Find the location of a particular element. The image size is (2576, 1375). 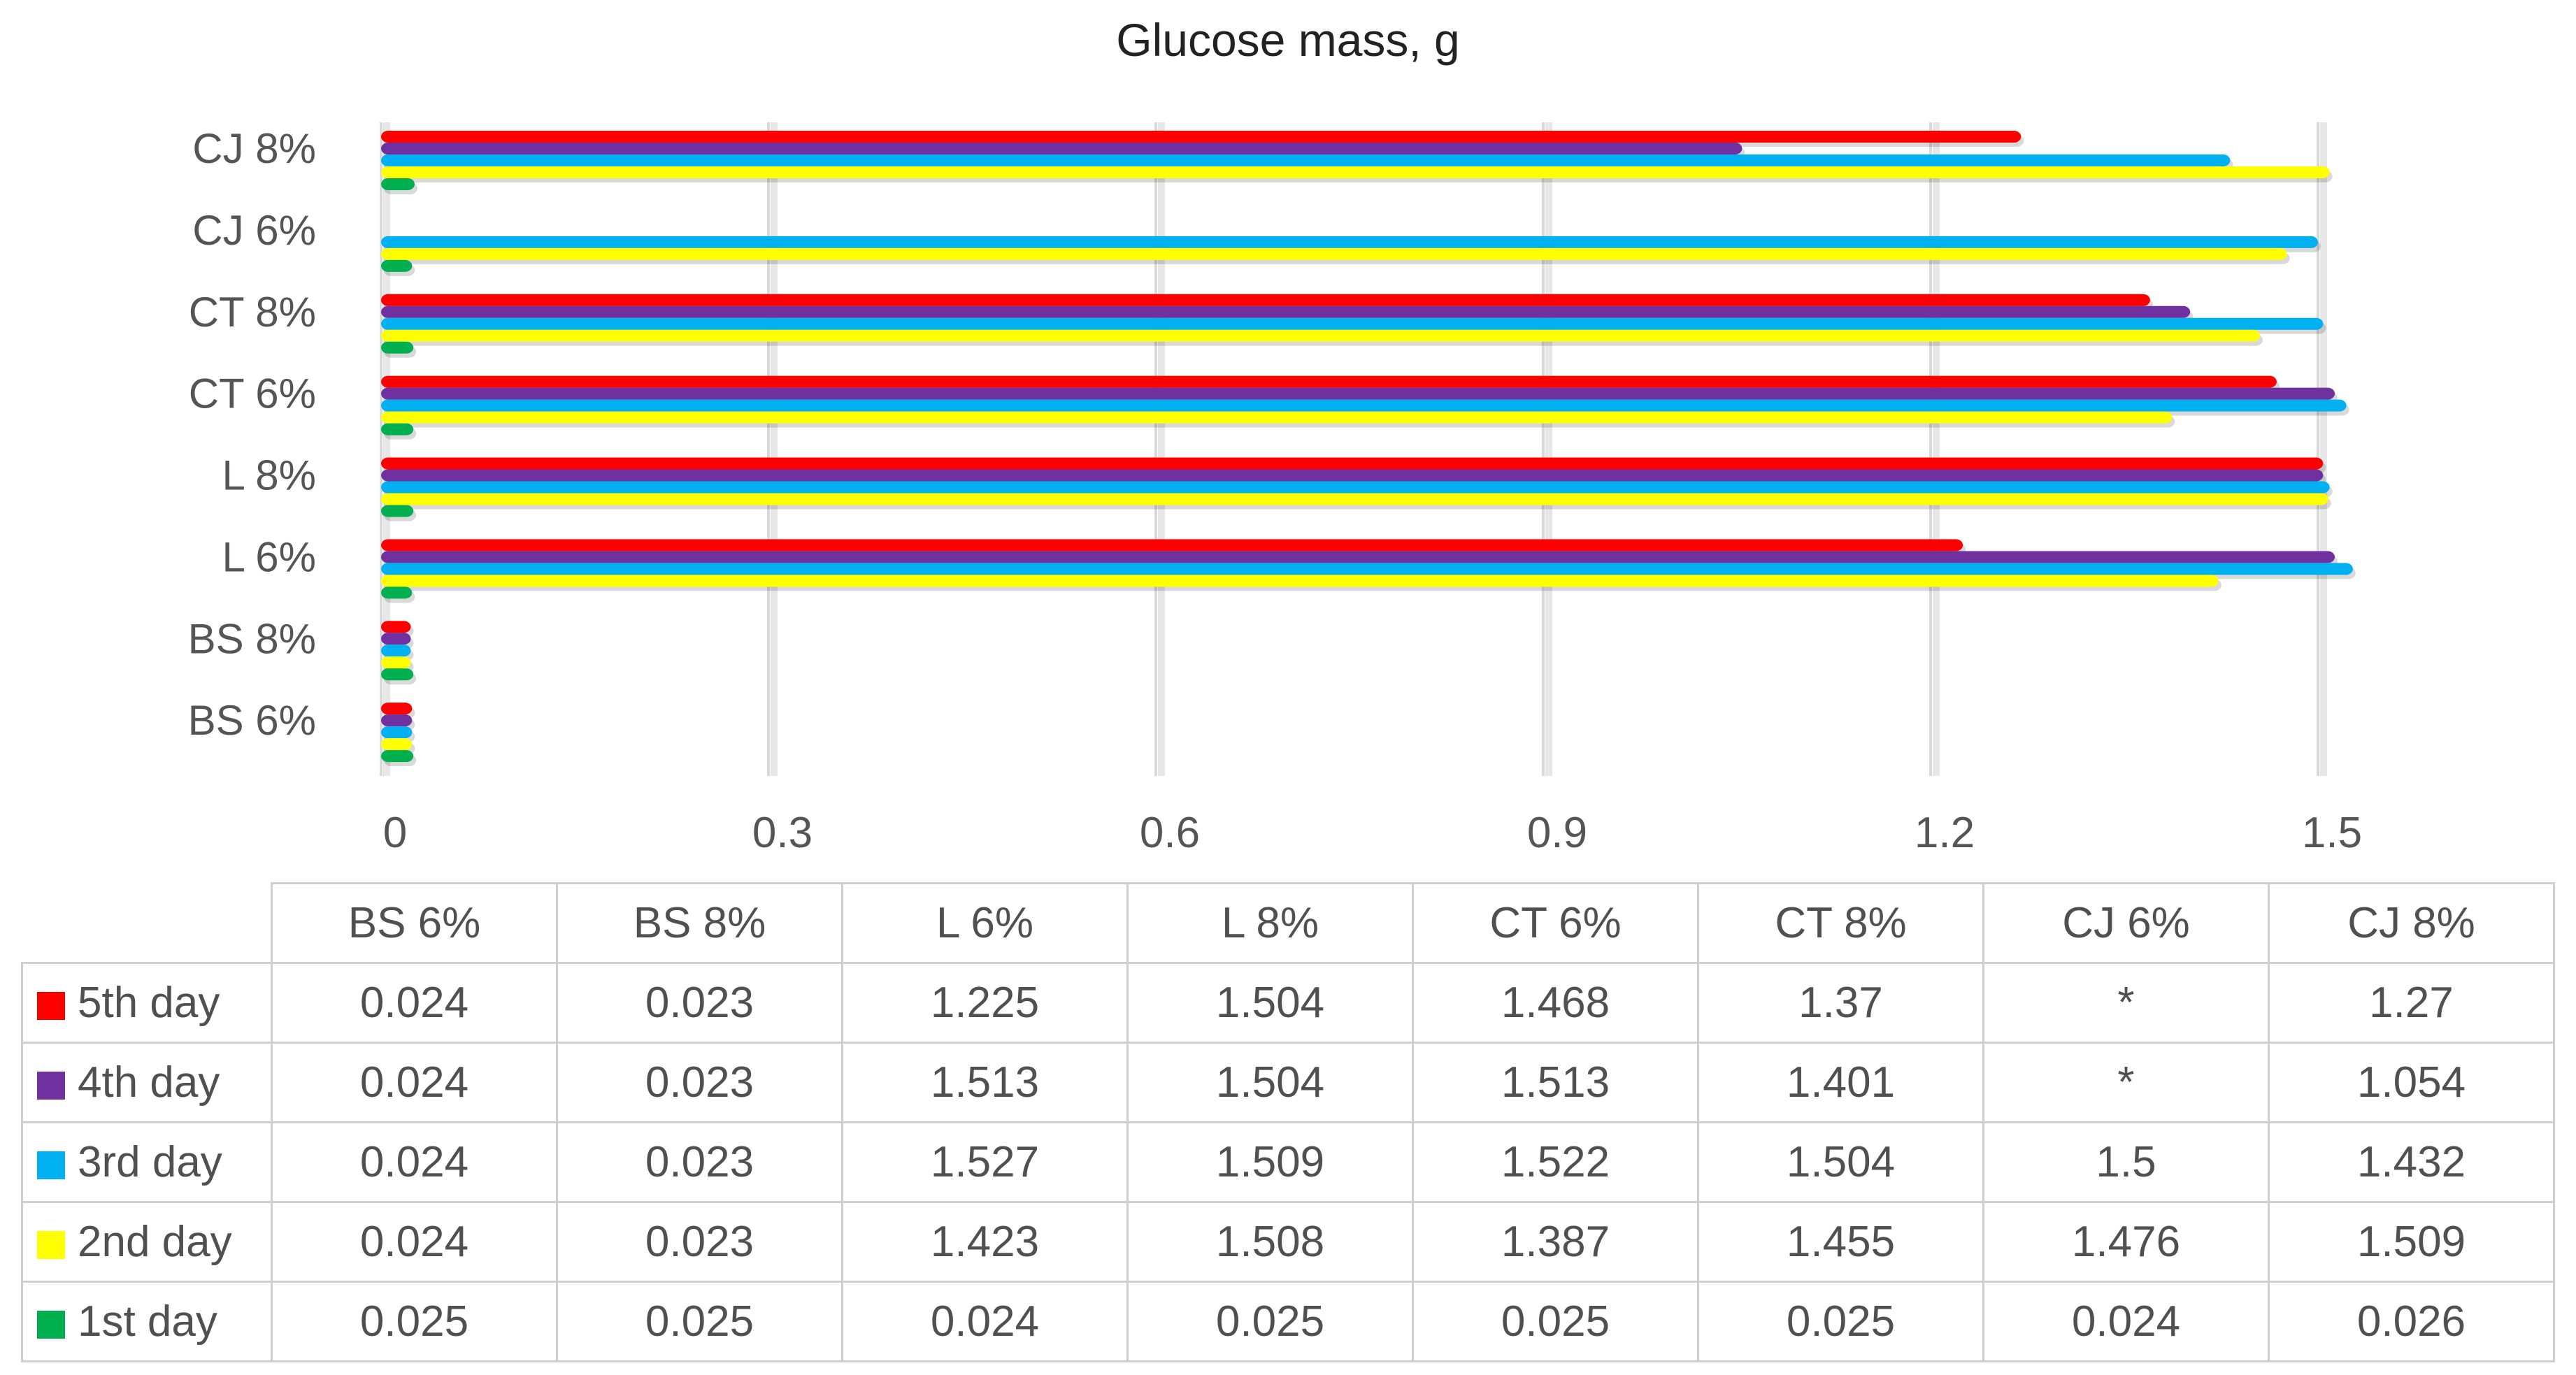

y-category-label: CT 6% is located at coordinates (252, 394).